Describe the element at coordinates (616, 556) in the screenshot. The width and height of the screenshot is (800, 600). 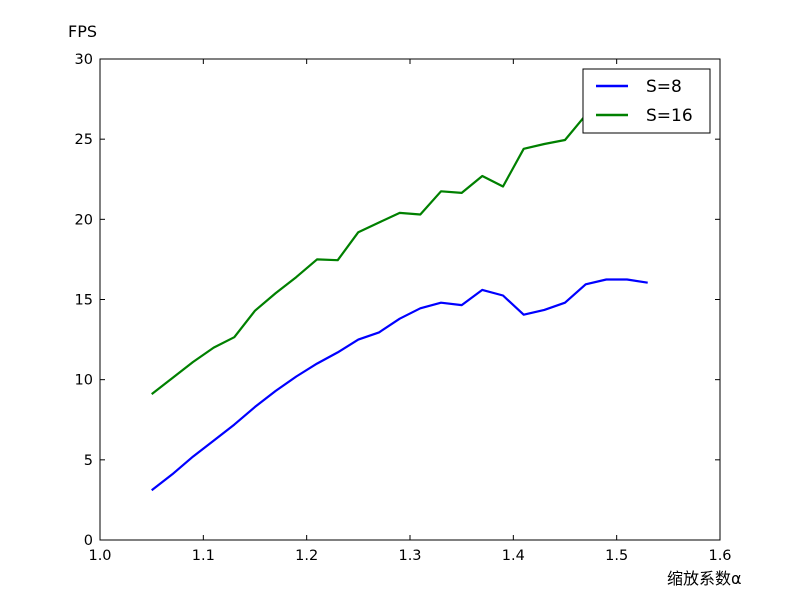
I see `x-tick-label: 1.5` at that location.